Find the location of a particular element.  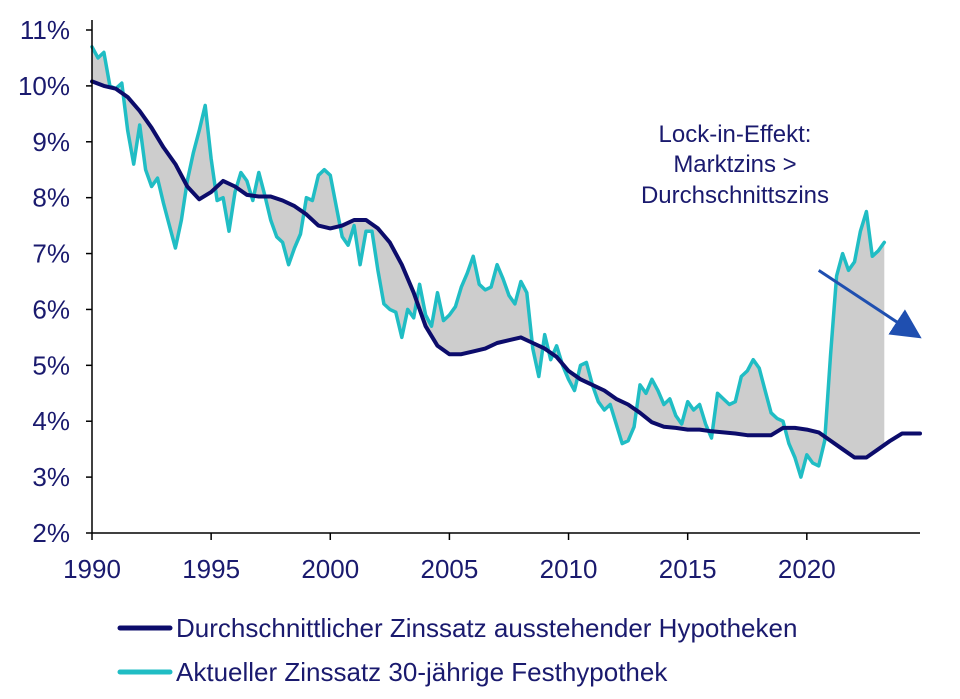

annotation-text-line: Durchschnittszins is located at coordinates (735, 195).